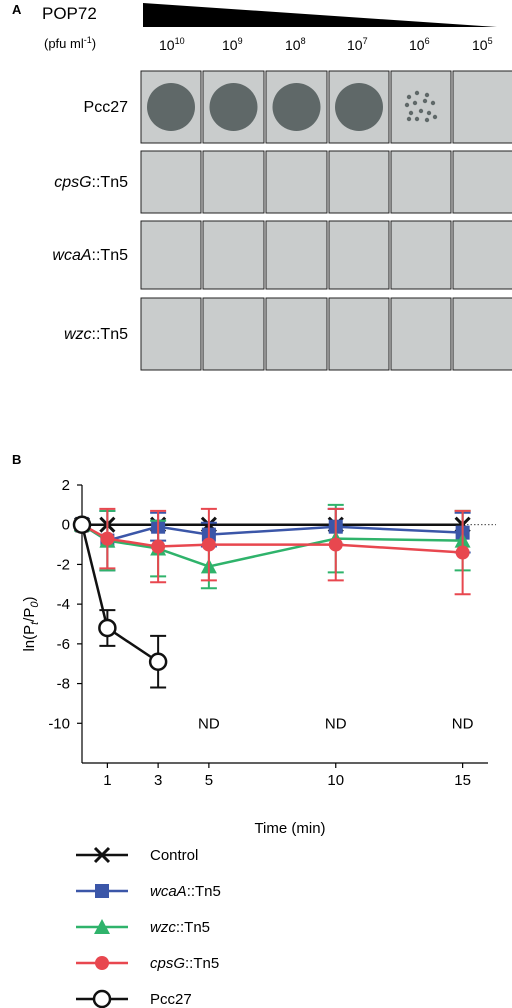 This screenshot has height=1008, width=512. What do you see at coordinates (66, 485) in the screenshot?
I see `y-tick-label: 2` at bounding box center [66, 485].